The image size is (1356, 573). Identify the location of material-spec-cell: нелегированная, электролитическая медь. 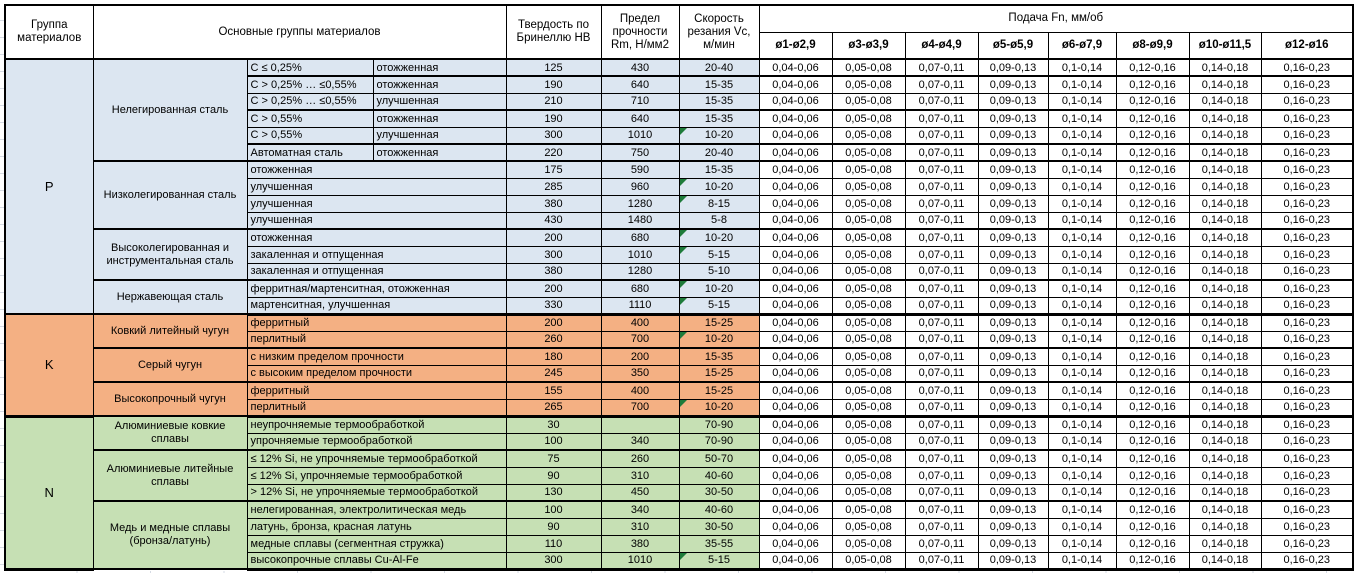
(376, 509).